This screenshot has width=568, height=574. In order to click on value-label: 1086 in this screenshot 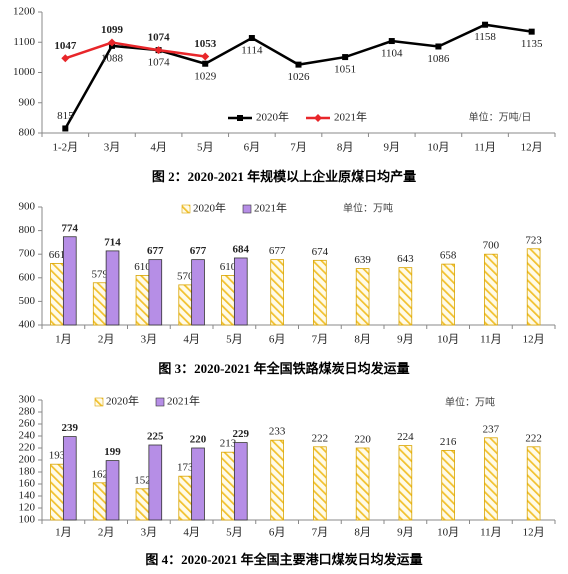, I will do `click(438, 59)`.